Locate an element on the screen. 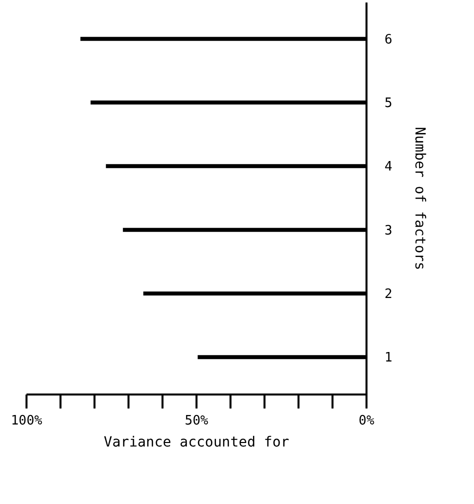 The image size is (474, 504). y-tick-label: 2 is located at coordinates (388, 294).